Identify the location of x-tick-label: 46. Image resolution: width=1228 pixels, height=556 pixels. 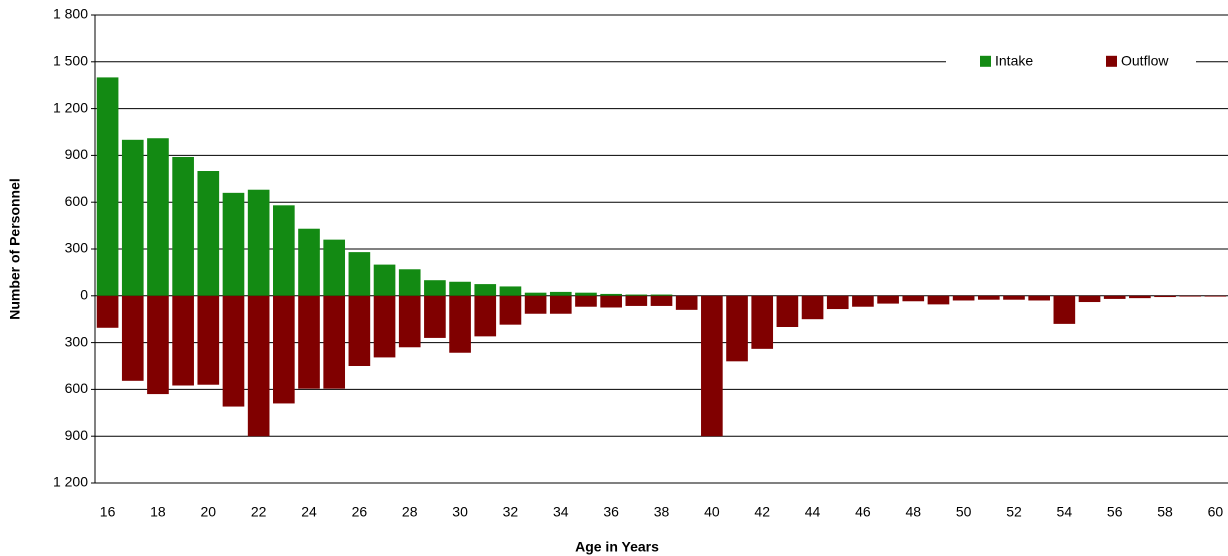
(863, 512).